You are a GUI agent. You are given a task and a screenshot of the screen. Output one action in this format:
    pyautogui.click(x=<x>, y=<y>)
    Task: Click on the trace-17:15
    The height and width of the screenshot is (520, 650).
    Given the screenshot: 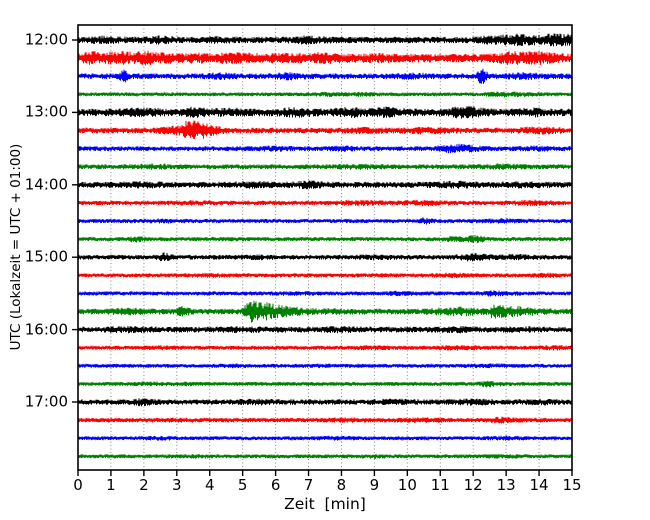 What is the action you would take?
    pyautogui.click(x=325, y=420)
    